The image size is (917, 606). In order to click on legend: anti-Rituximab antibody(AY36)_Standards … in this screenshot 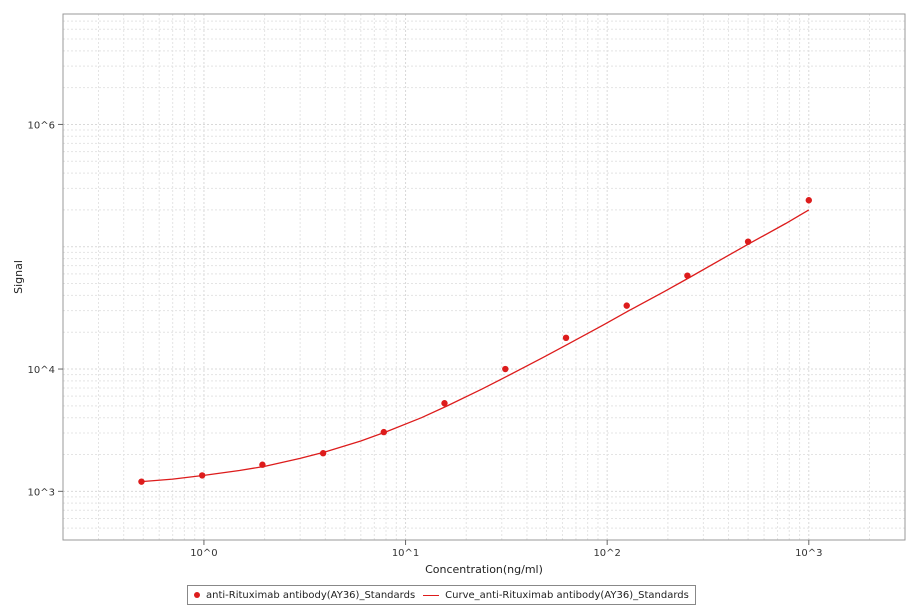, I will do `click(441, 595)`.